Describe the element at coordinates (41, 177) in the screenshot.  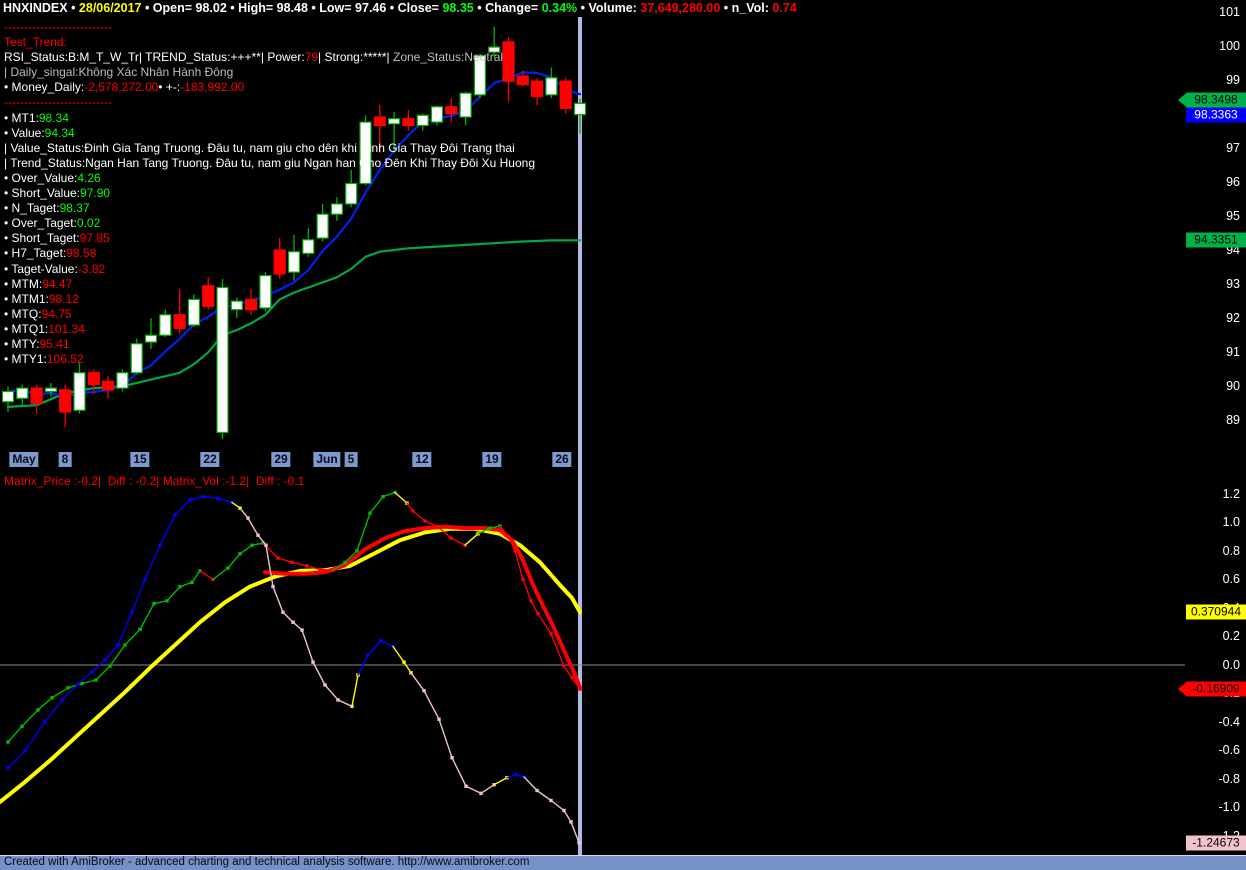
I see `overlay-segment: • Over_Value:` at that location.